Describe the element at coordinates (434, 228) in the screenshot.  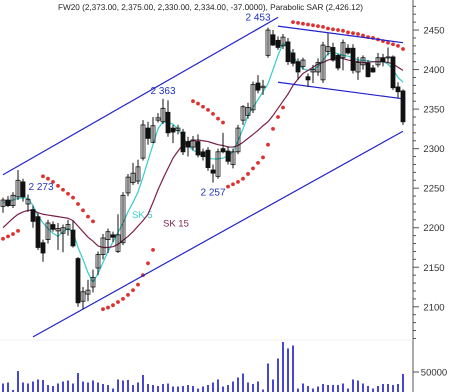
I see `y-tick-label: 2200` at that location.